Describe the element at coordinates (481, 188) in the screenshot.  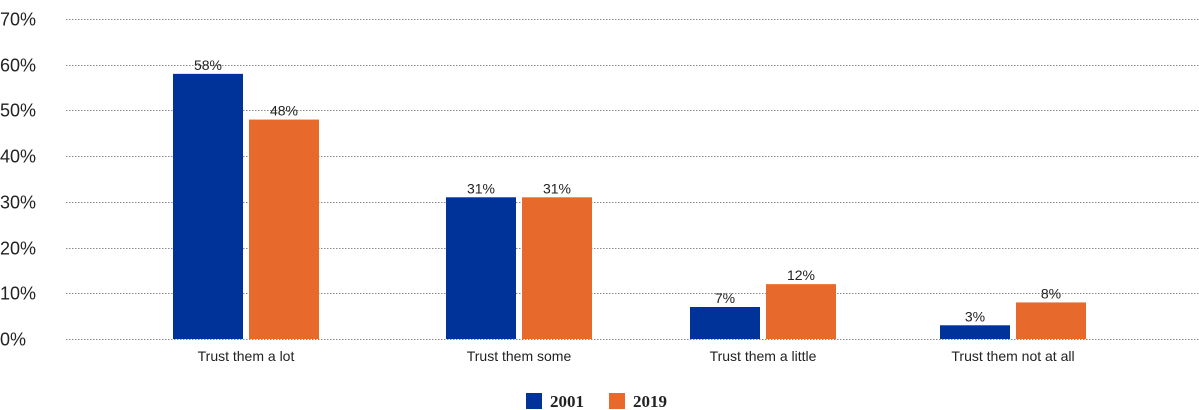
I see `data-label-2001-1: 31%` at that location.